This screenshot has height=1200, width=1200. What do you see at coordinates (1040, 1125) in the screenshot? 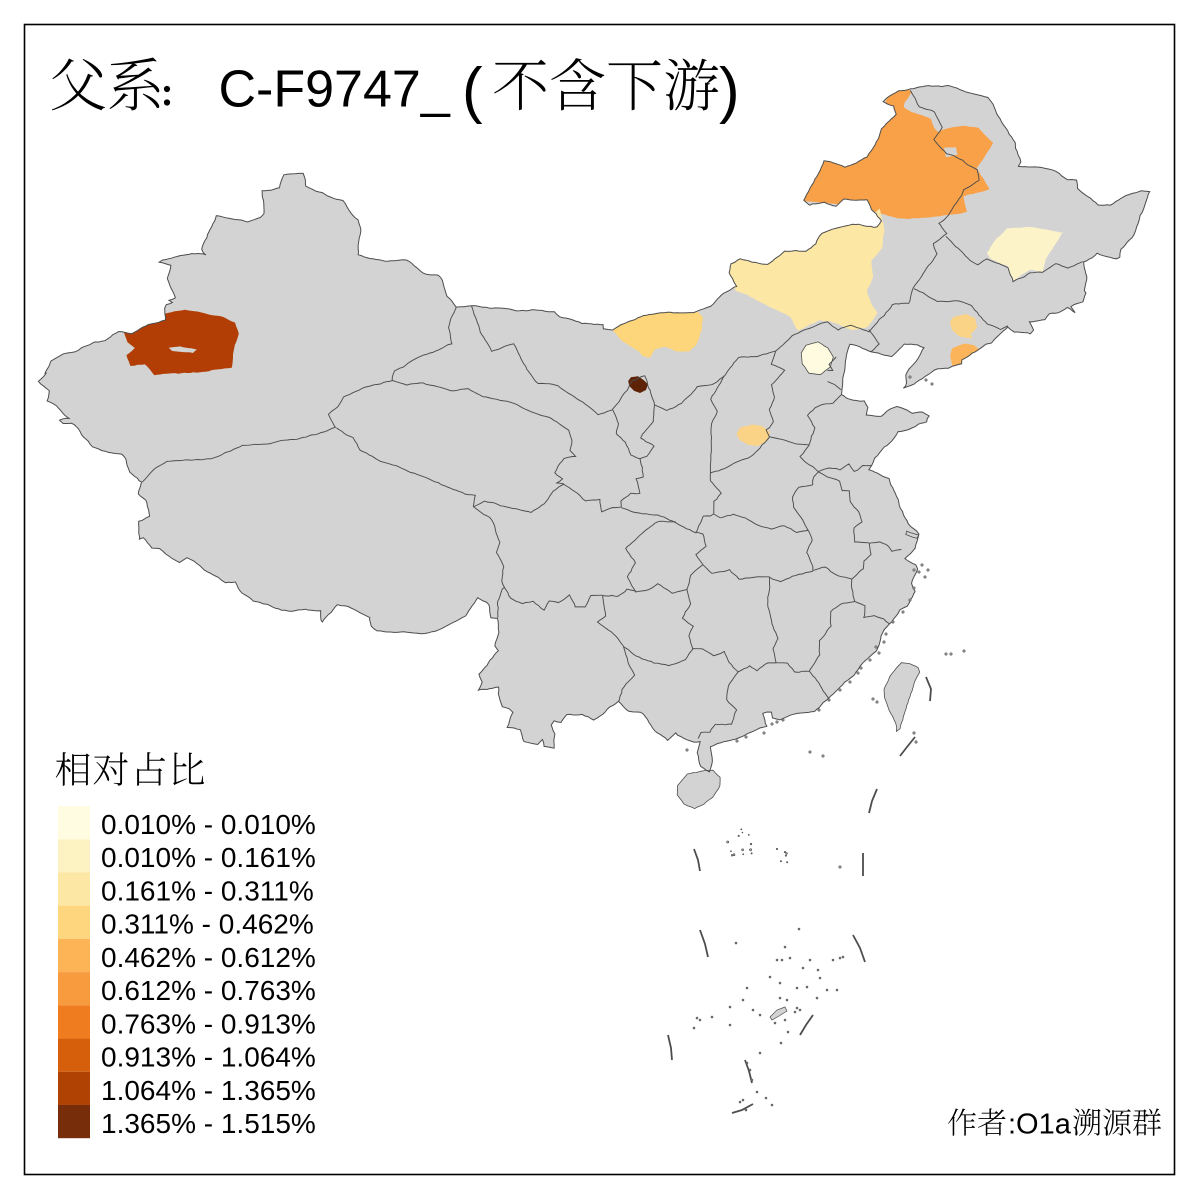
I see `svg-text: :O1a` at bounding box center [1040, 1125].